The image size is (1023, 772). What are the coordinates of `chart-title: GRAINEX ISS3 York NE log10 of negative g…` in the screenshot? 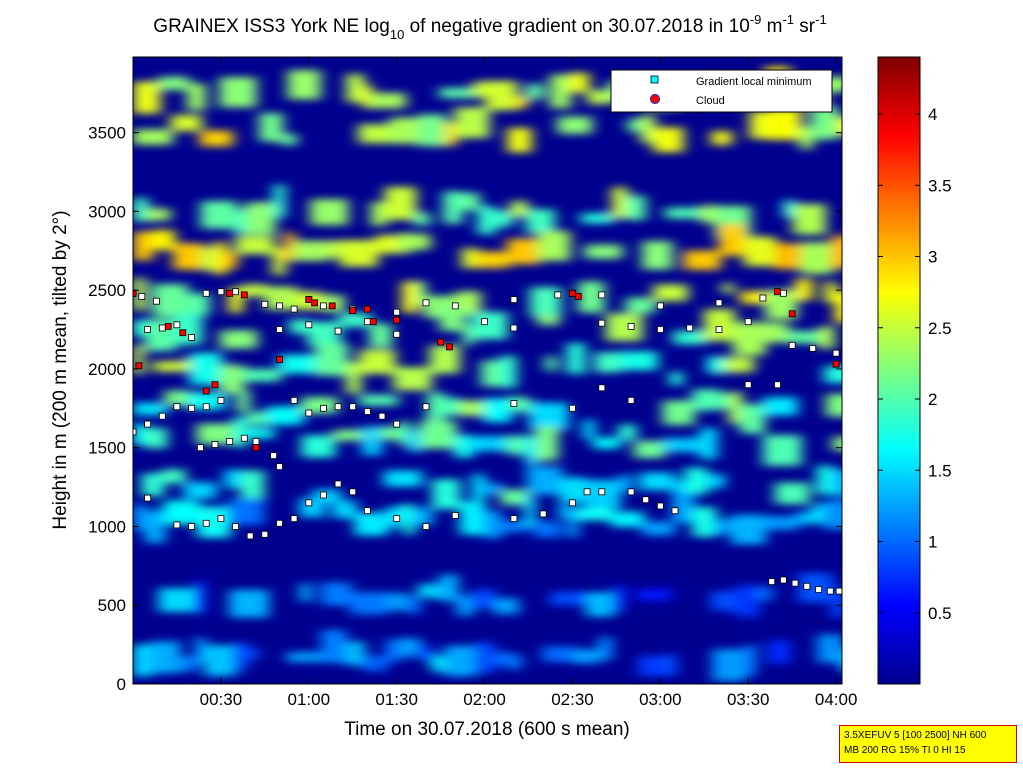 It's located at (489, 27).